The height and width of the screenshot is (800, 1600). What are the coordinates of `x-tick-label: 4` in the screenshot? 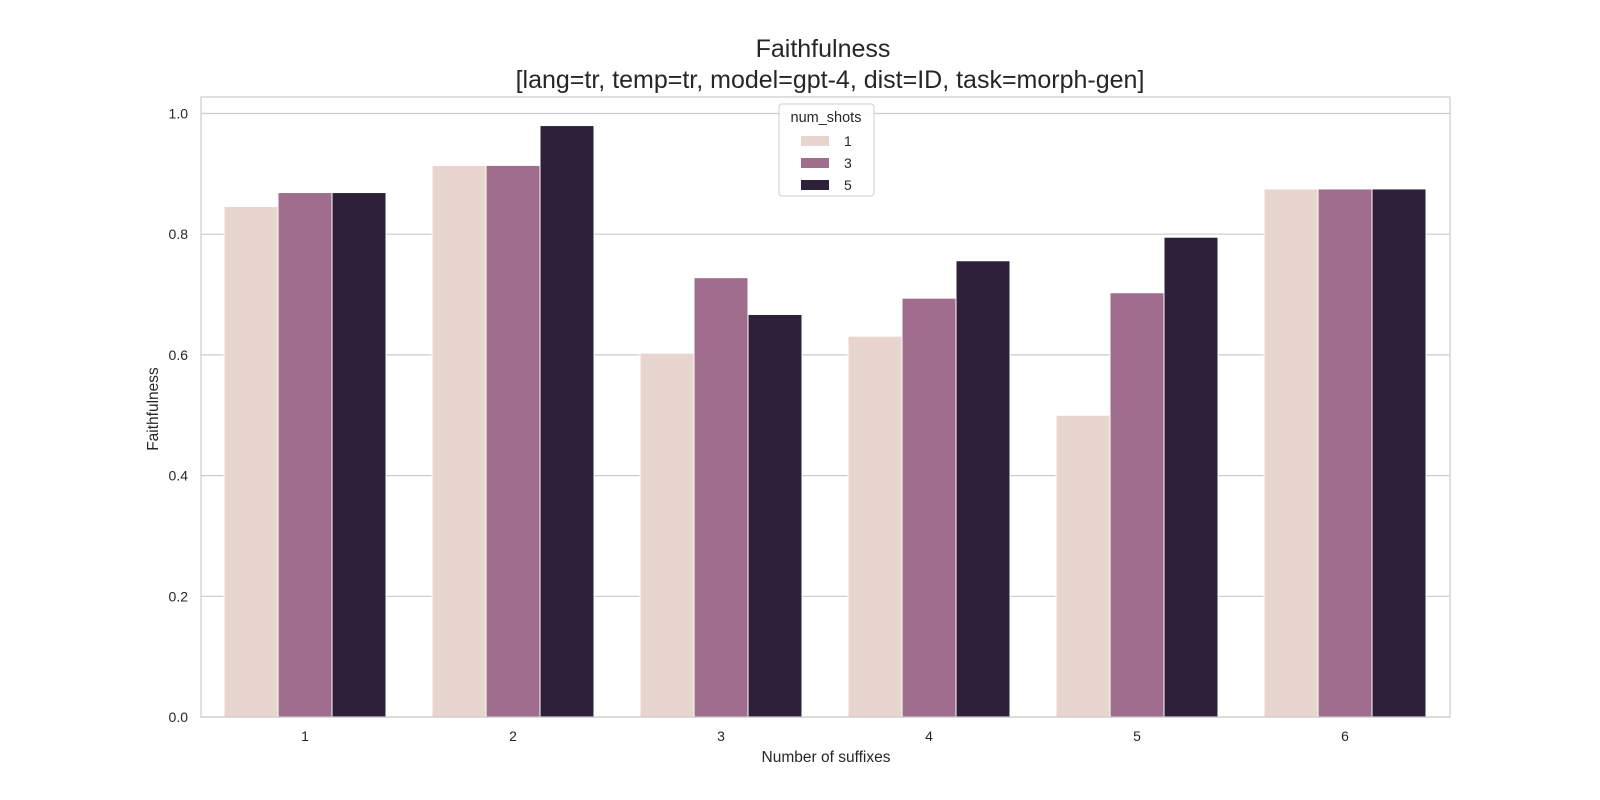 It's located at (929, 736).